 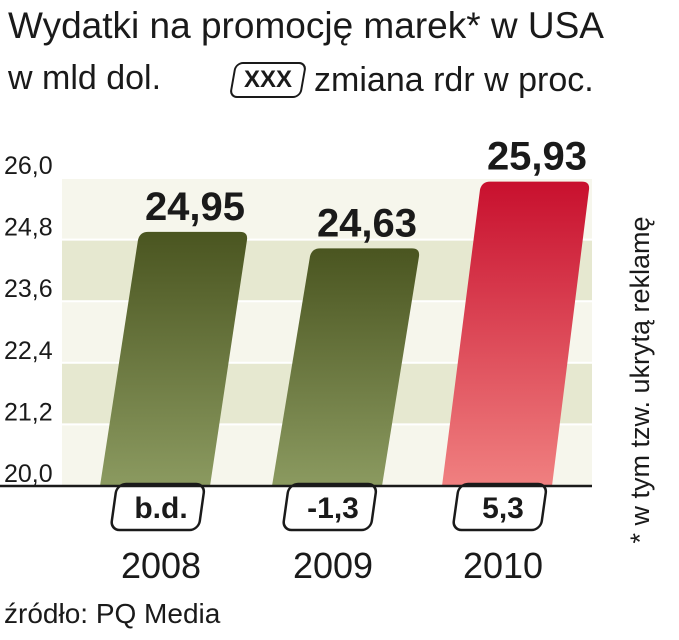 What do you see at coordinates (333, 508) in the screenshot?
I see `change-label-2009: -1,3` at bounding box center [333, 508].